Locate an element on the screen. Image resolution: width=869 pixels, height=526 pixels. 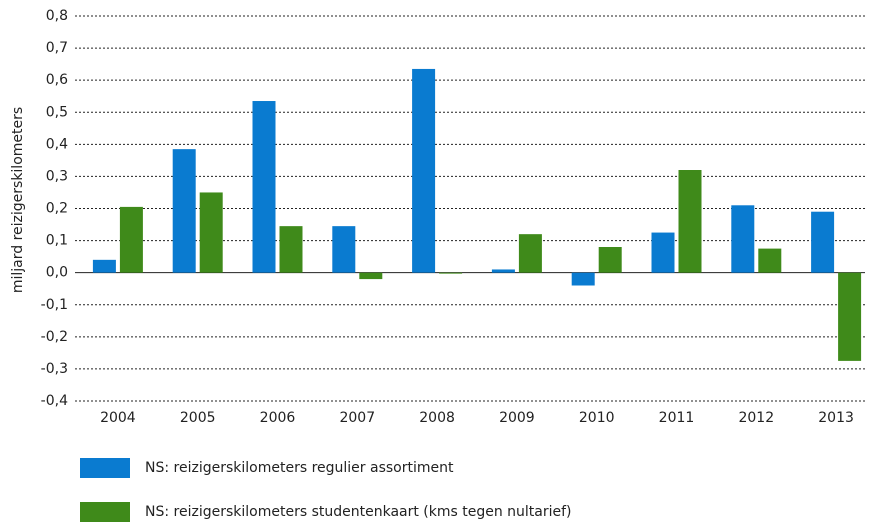
x-tick-label: 2008 is located at coordinates (437, 418).